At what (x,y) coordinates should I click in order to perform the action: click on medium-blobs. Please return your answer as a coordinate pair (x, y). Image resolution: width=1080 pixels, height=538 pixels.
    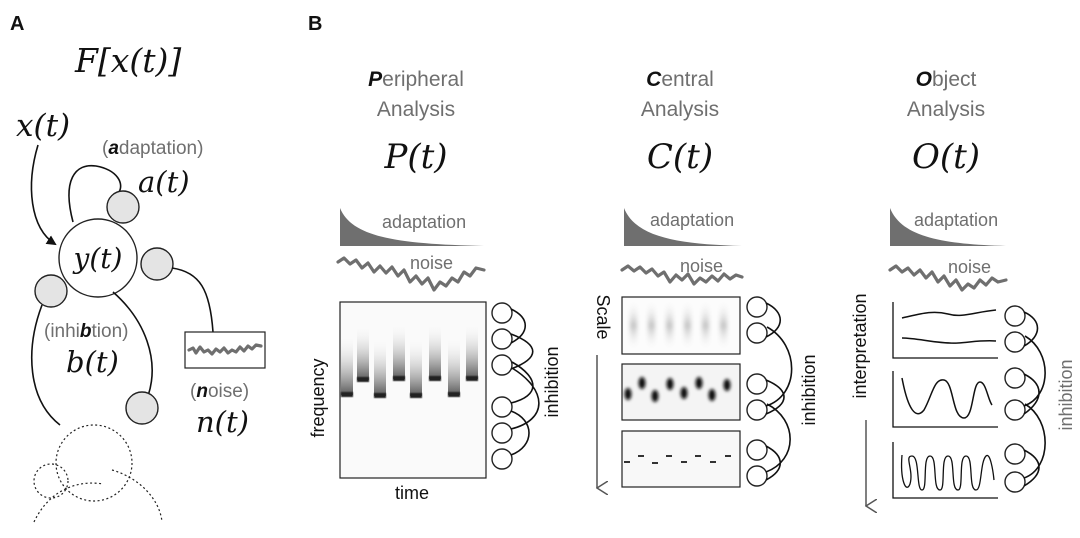
    Looking at the image, I should click on (677, 389).